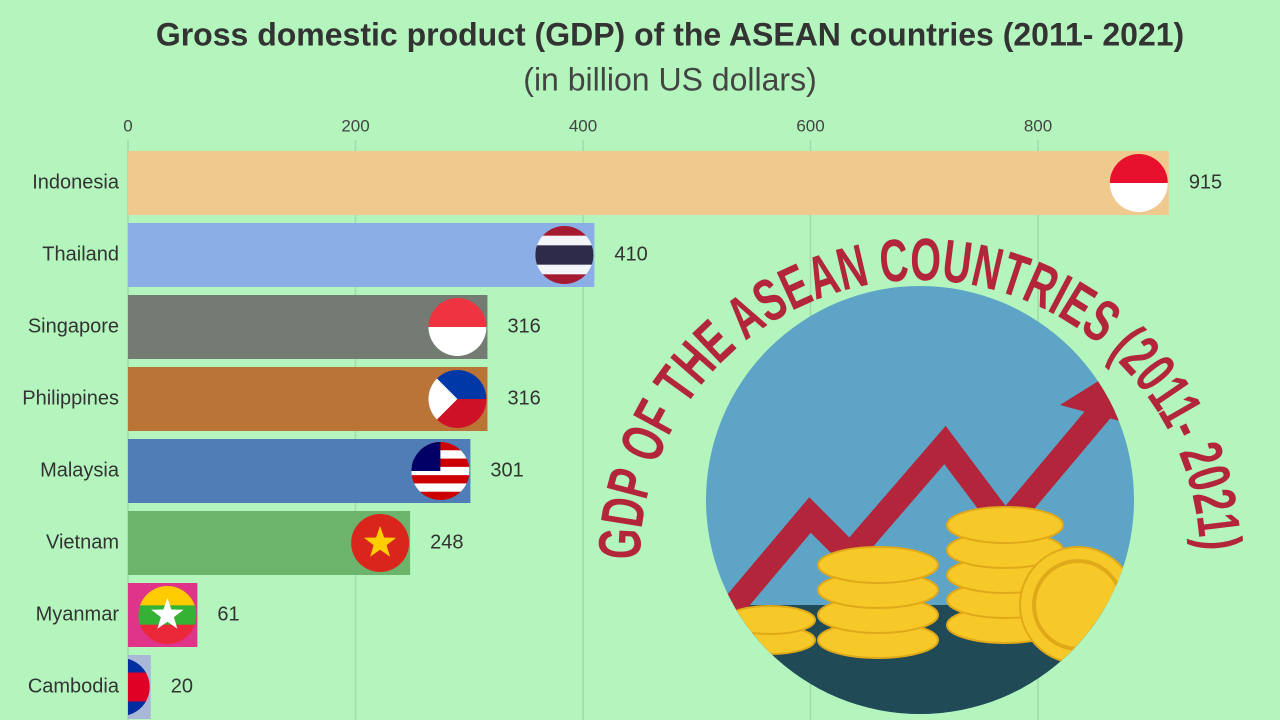 This screenshot has width=1280, height=720. I want to click on category-label: Indonesia, so click(76, 182).